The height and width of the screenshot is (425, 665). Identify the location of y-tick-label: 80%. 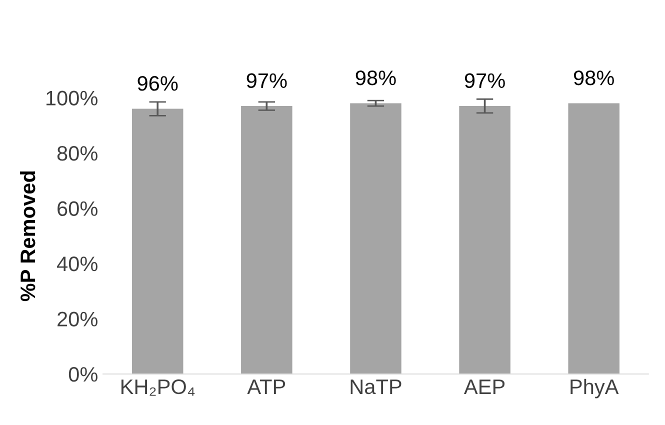
(77, 153).